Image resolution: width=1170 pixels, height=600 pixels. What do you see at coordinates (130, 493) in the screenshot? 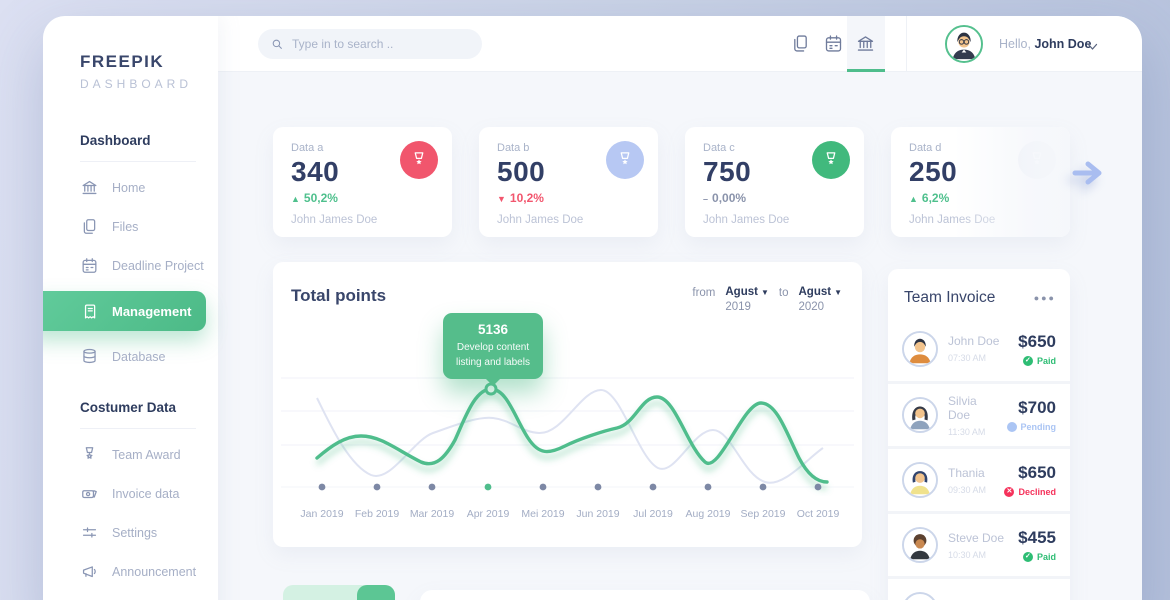
I see `sidebar-item-invoice-data: Invoice data` at bounding box center [130, 493].